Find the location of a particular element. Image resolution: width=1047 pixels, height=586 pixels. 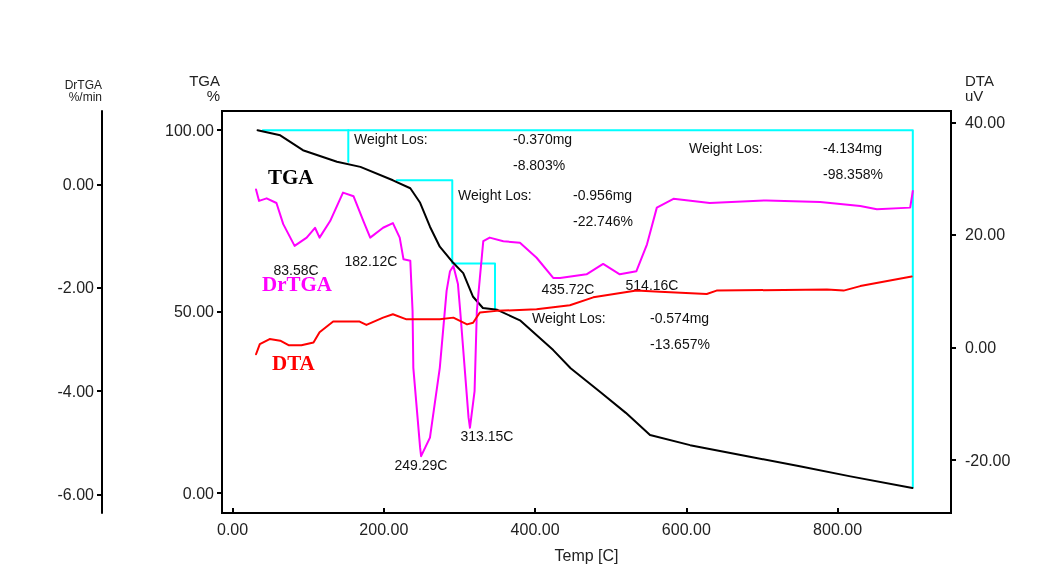

x-axis-title: Temp [C] is located at coordinates (586, 555).